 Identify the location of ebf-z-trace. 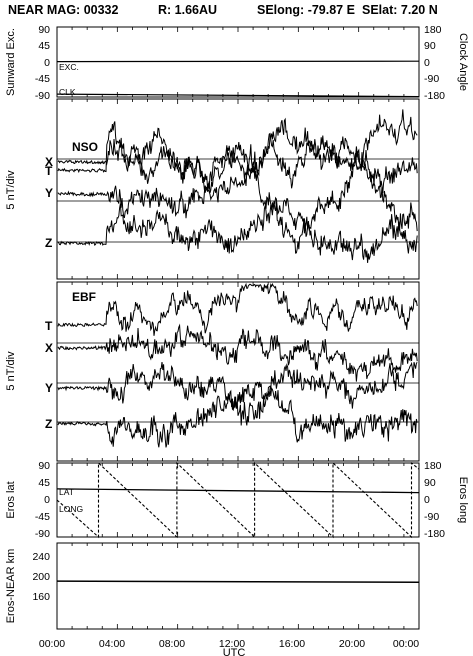
(237, 417).